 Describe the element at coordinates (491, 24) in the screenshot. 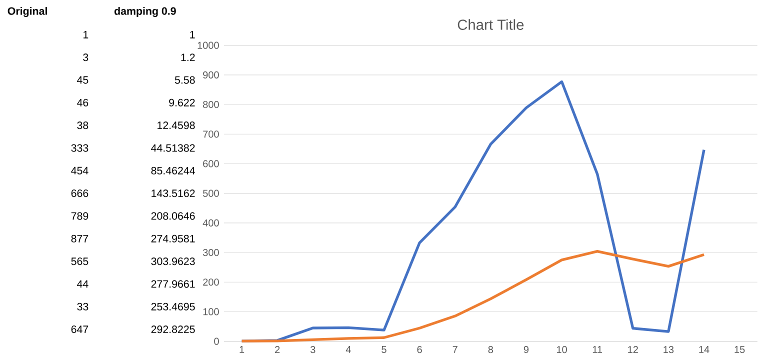

I see `chart-title: Chart Title` at that location.